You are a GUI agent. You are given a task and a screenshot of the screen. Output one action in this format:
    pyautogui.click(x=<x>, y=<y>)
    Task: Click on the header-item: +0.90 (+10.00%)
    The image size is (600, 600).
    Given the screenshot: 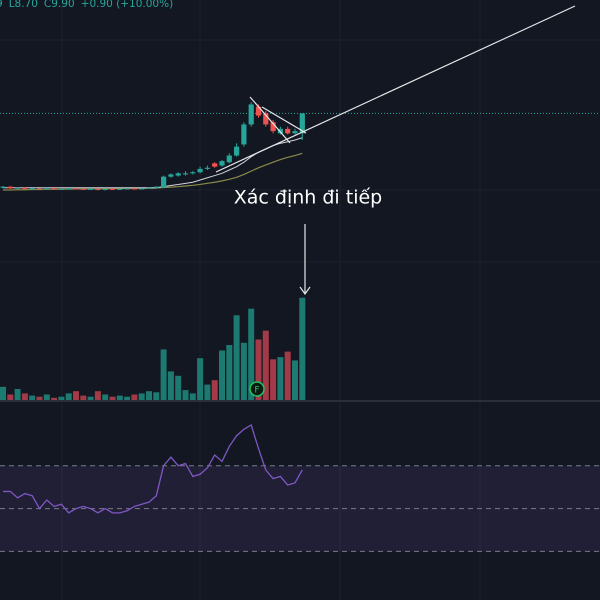 What is the action you would take?
    pyautogui.click(x=127, y=5)
    